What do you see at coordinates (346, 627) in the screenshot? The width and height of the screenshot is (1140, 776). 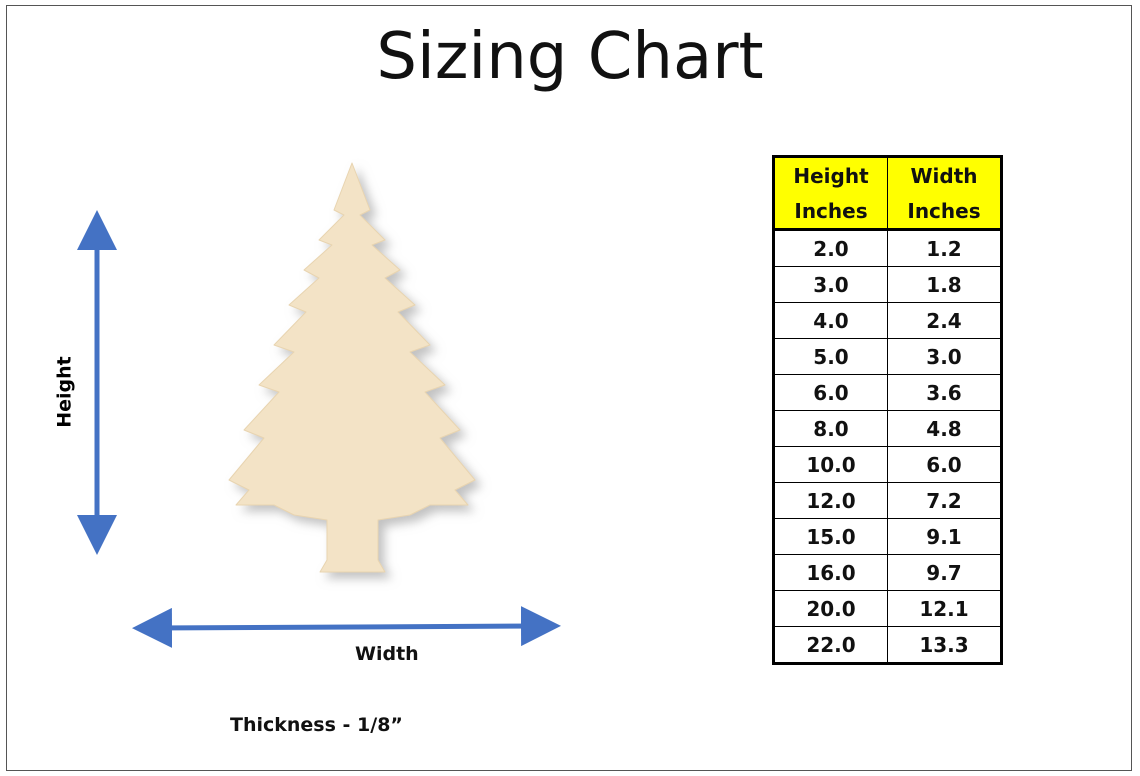 I see `width-arrow` at bounding box center [346, 627].